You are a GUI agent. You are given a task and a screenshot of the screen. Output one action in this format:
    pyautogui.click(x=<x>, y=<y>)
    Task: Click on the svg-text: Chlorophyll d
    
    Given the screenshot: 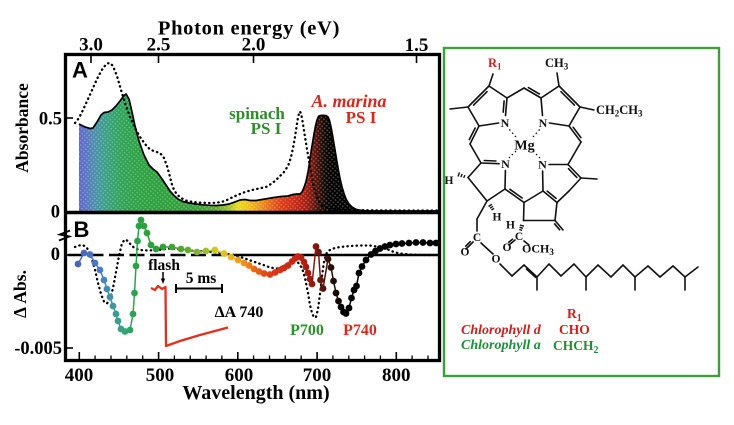 What is the action you would take?
    pyautogui.click(x=501, y=330)
    